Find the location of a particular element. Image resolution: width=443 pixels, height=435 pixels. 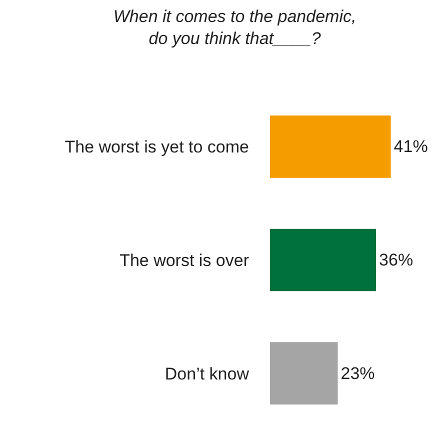

y-tick-label: Don’t know is located at coordinates (207, 374).